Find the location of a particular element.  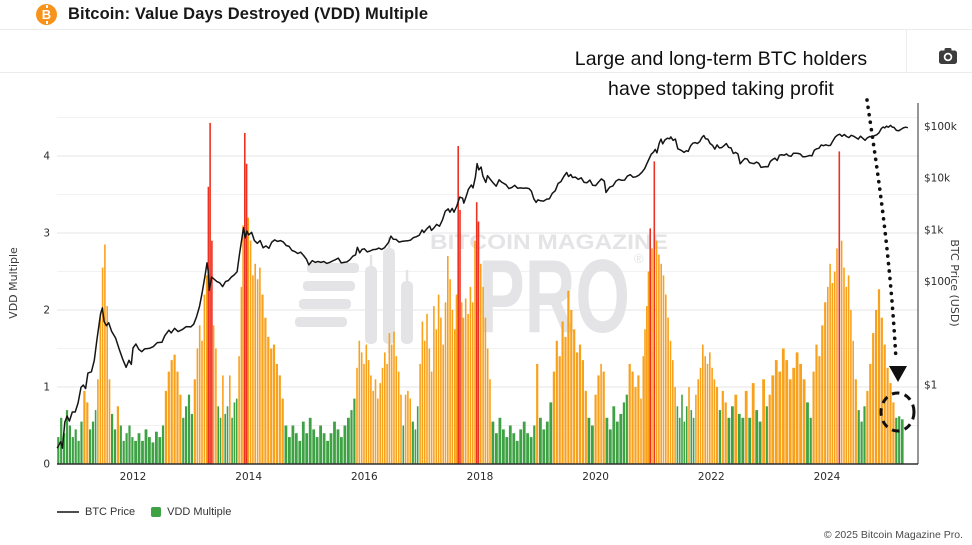

annotation-arrow-head is located at coordinates (898, 374).